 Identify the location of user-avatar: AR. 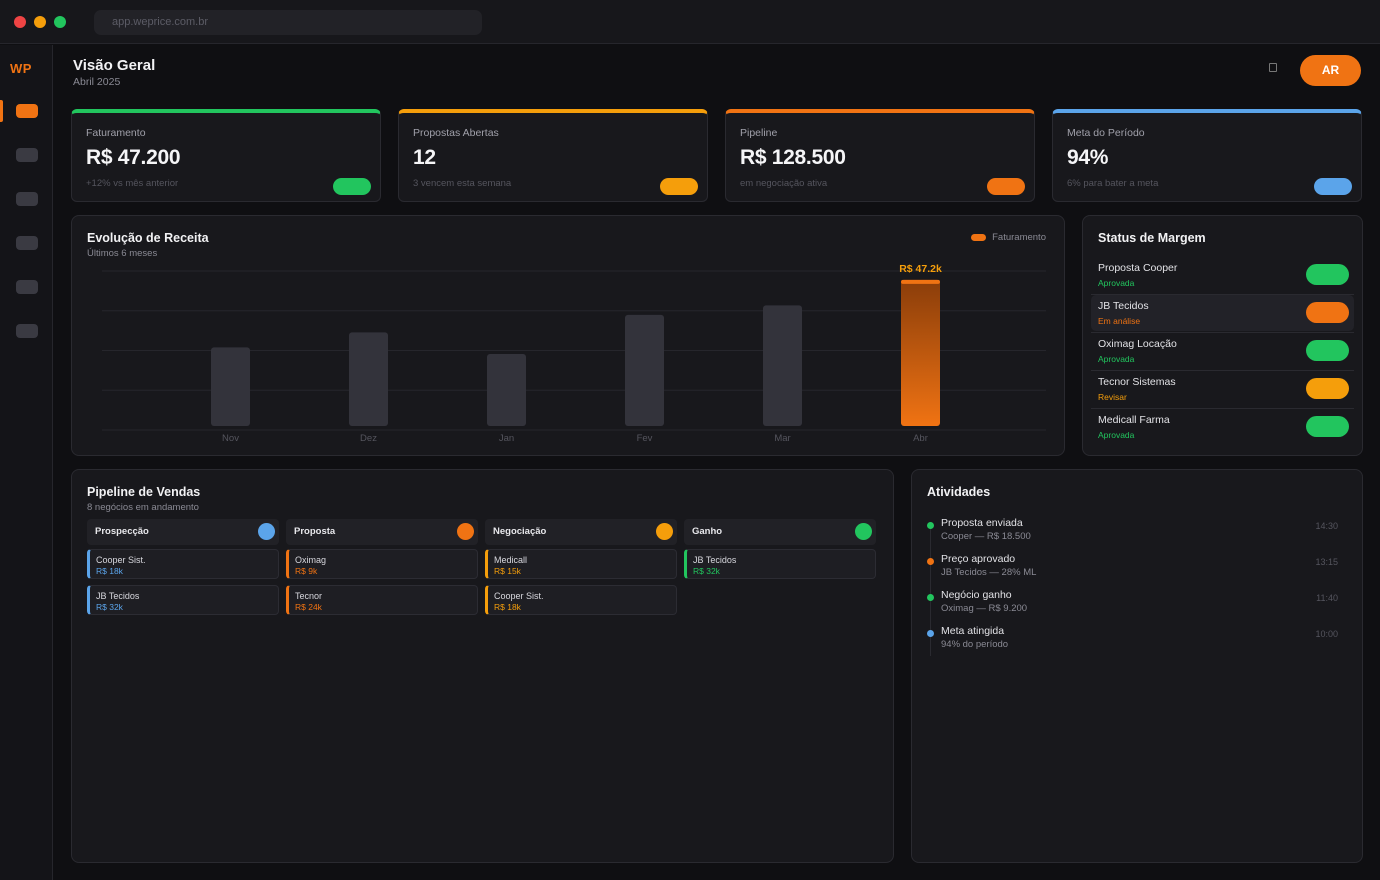
(1330, 70).